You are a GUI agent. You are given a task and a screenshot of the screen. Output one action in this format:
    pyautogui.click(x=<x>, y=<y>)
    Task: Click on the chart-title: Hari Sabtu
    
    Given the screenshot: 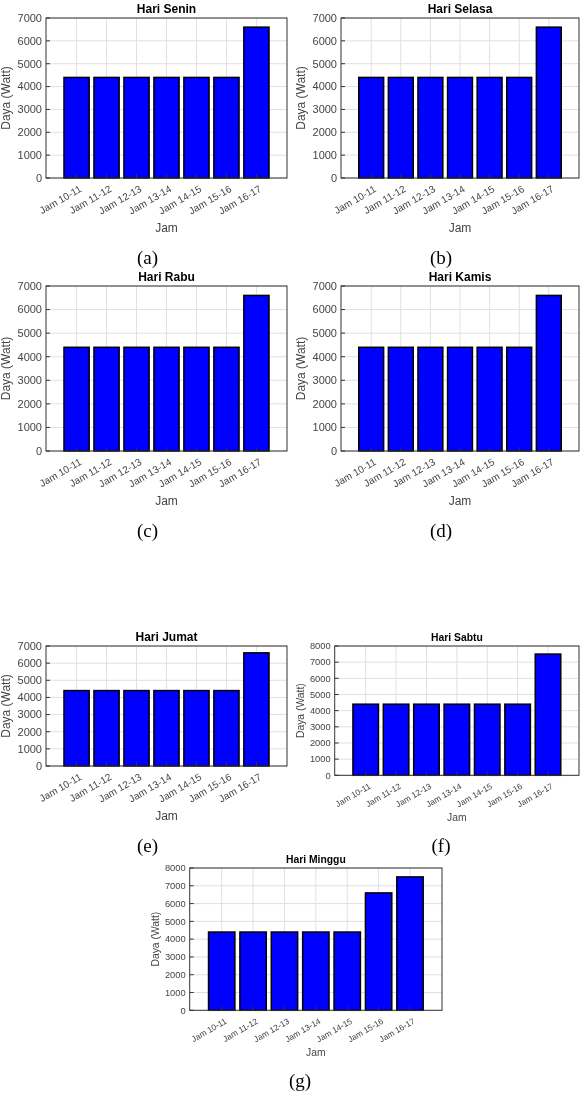 What is the action you would take?
    pyautogui.click(x=456, y=637)
    